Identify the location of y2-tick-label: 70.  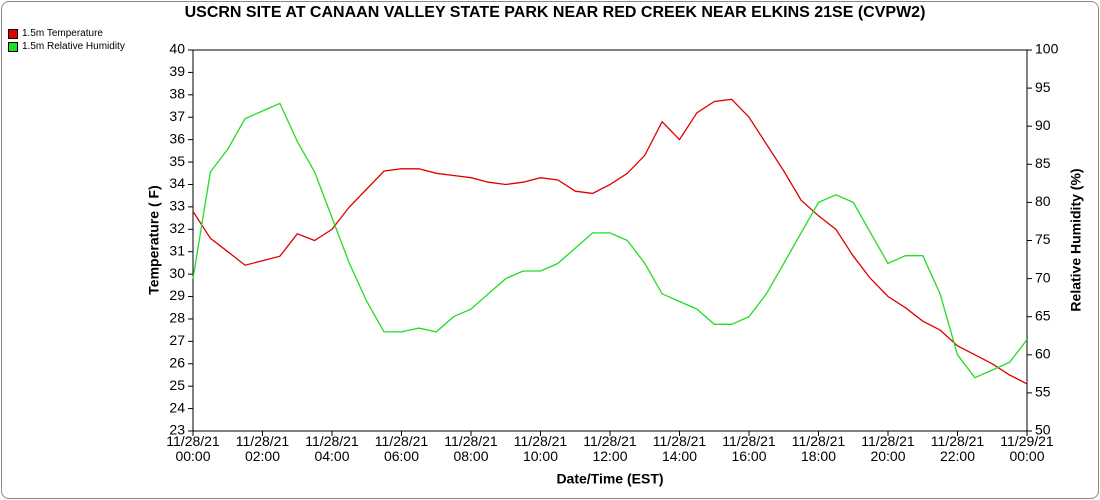
(1043, 277).